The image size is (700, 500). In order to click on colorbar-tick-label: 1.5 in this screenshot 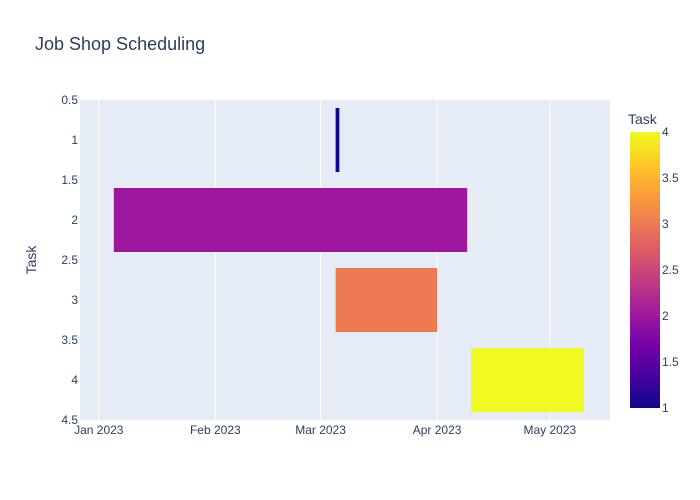, I will do `click(670, 362)`.